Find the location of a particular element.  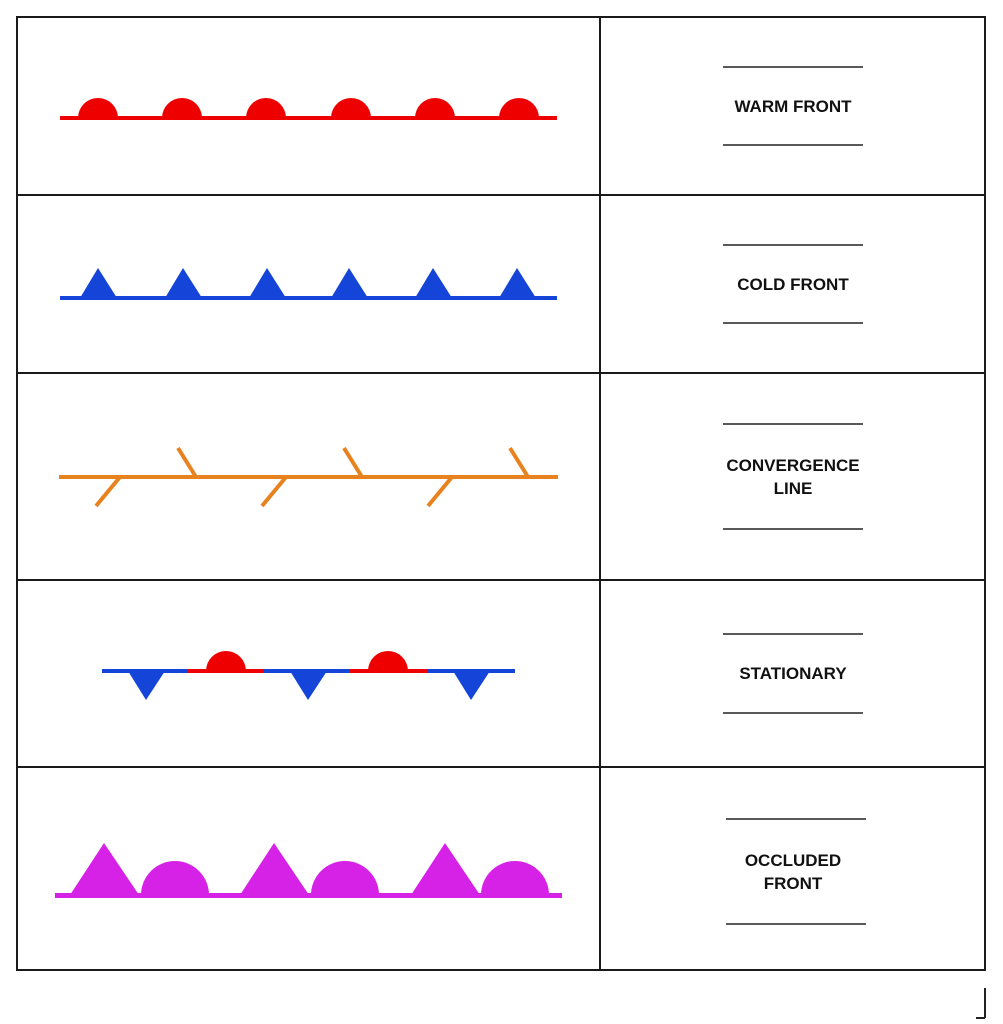

label-rules is located at coordinates (794, 495).